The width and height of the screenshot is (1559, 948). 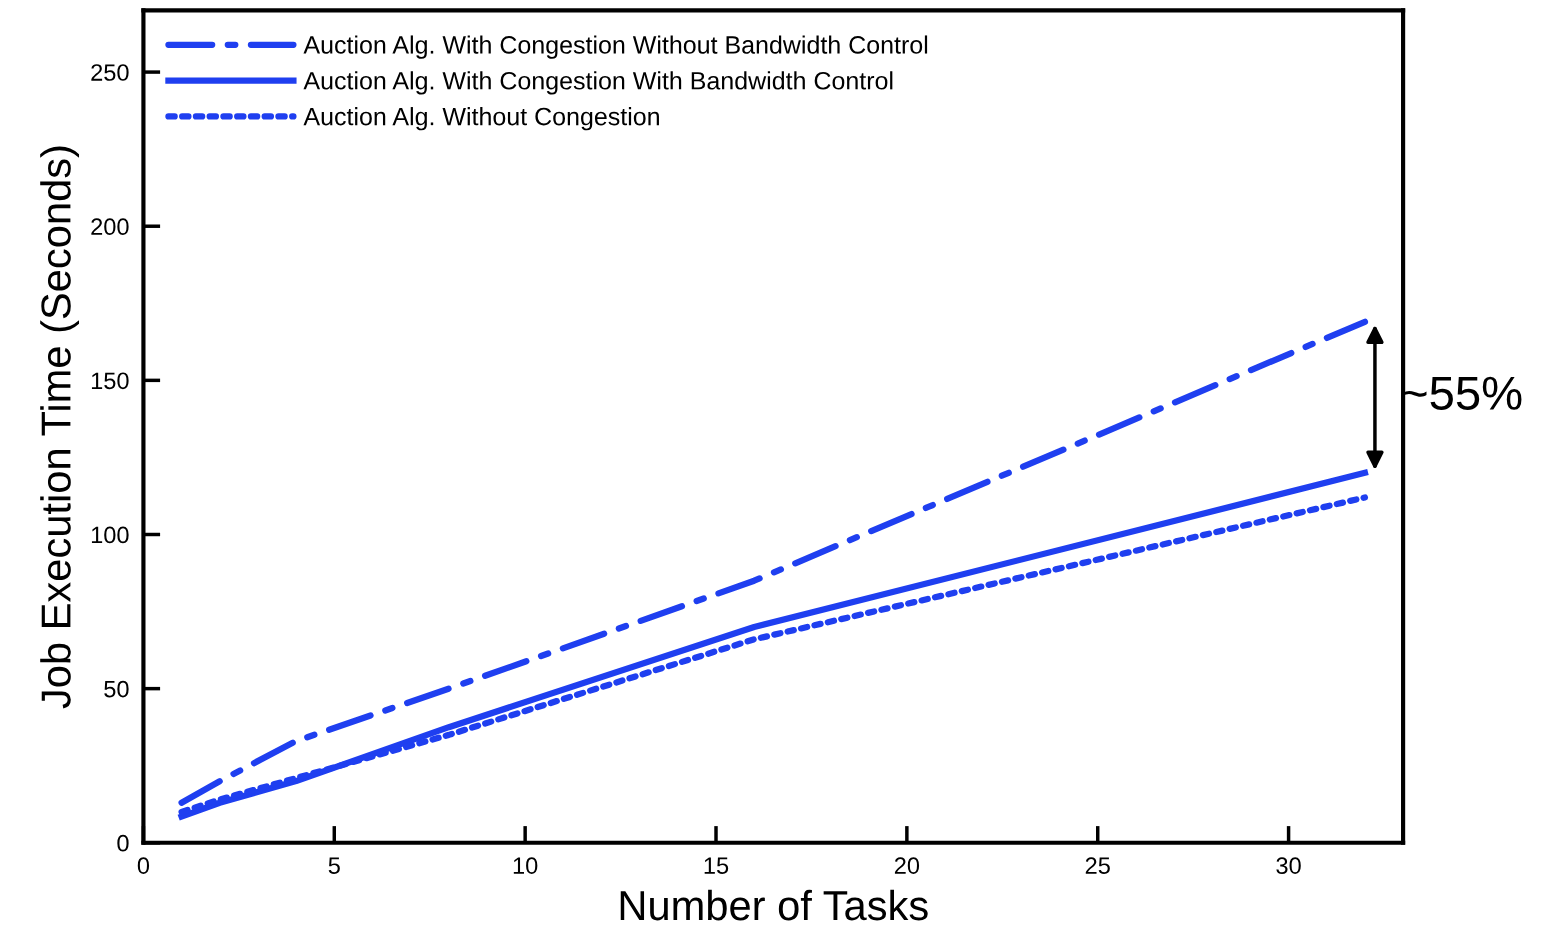 What do you see at coordinates (907, 865) in the screenshot?
I see `x-tick-label: 20` at bounding box center [907, 865].